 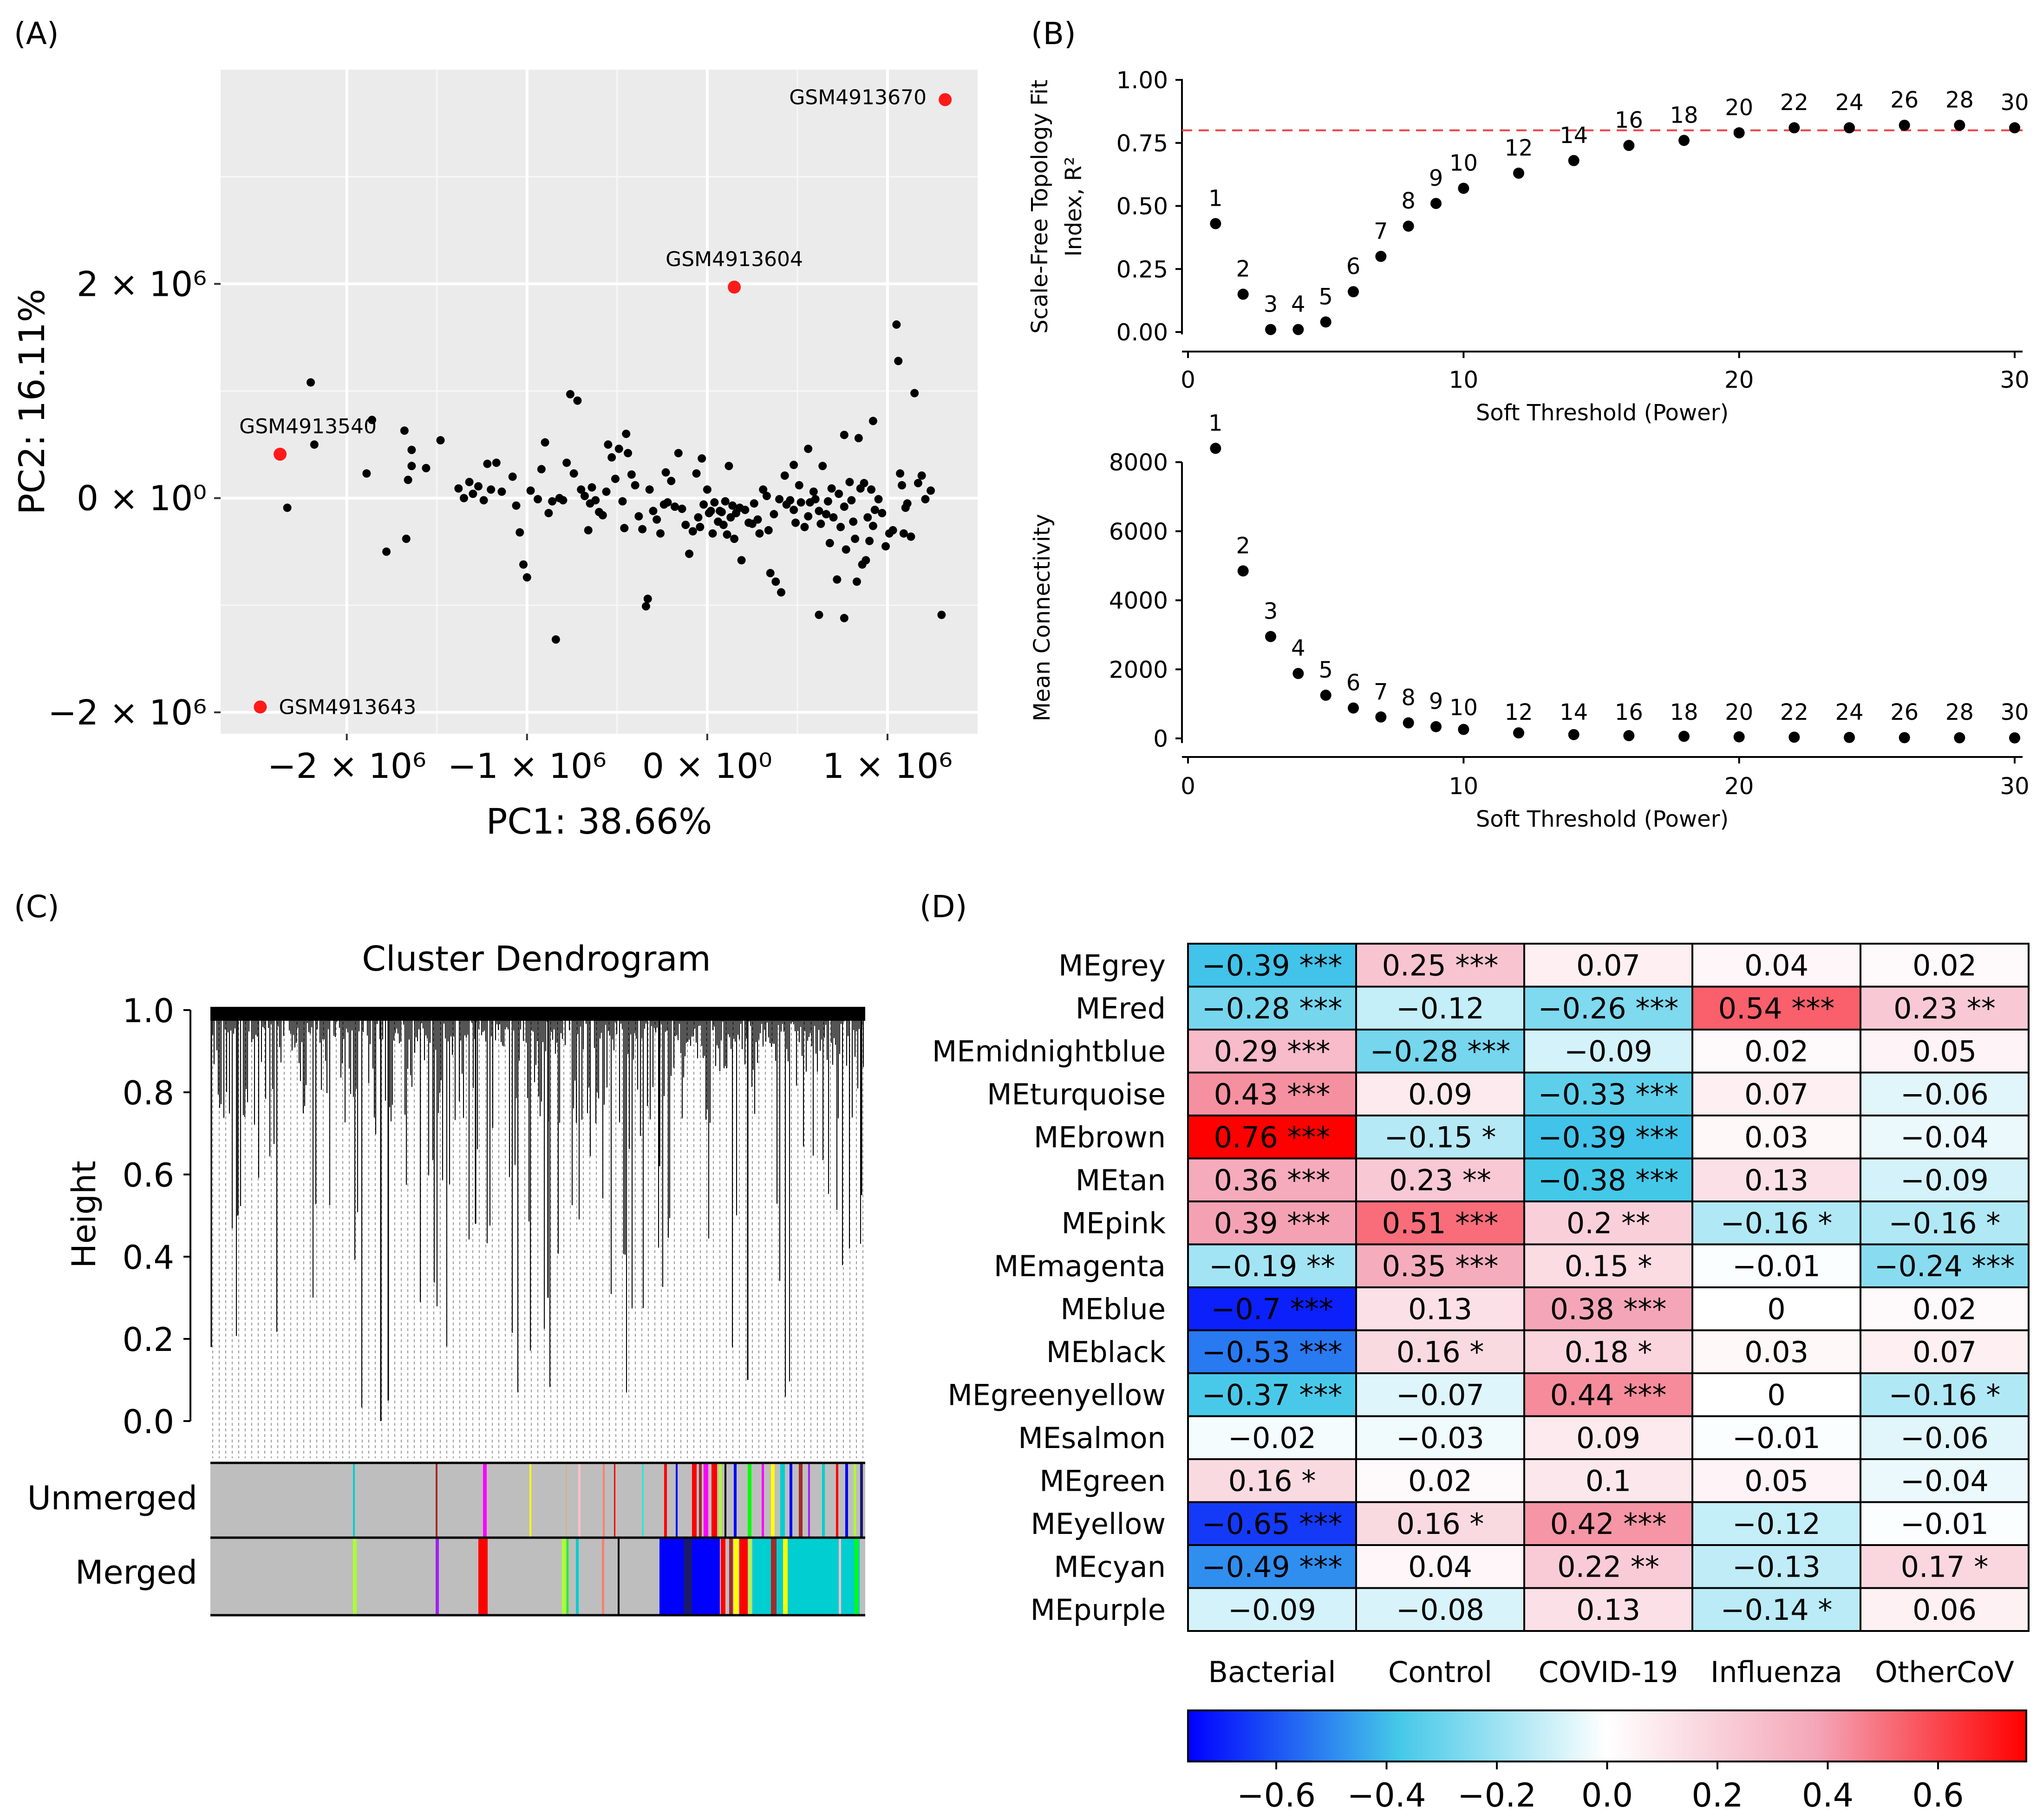 I want to click on pca-points, so click(x=614, y=482).